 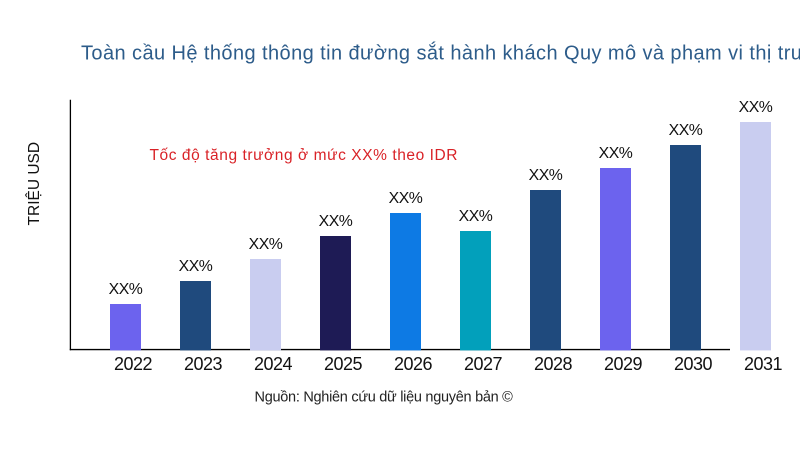 I want to click on svg-text: 2029, so click(x=623, y=364).